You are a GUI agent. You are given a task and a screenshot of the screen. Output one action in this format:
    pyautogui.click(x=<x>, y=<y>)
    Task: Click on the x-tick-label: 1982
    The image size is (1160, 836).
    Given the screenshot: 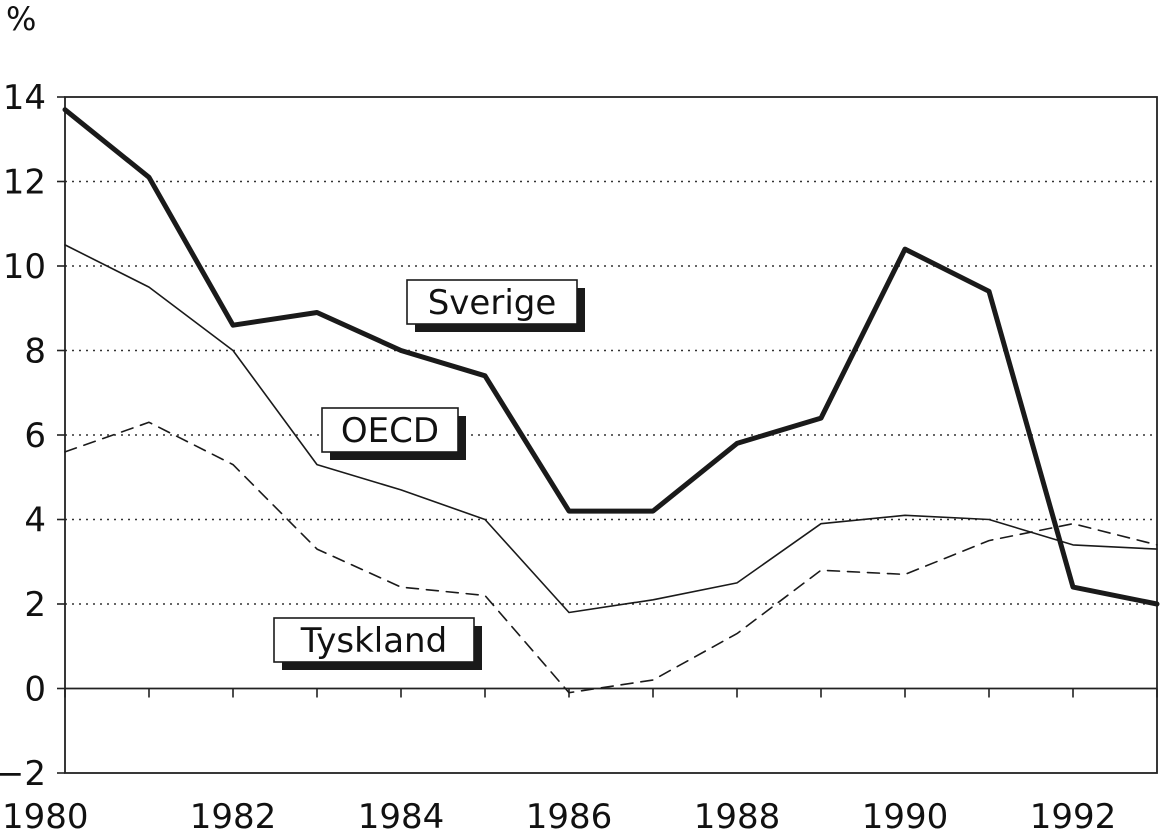 What is the action you would take?
    pyautogui.click(x=233, y=814)
    